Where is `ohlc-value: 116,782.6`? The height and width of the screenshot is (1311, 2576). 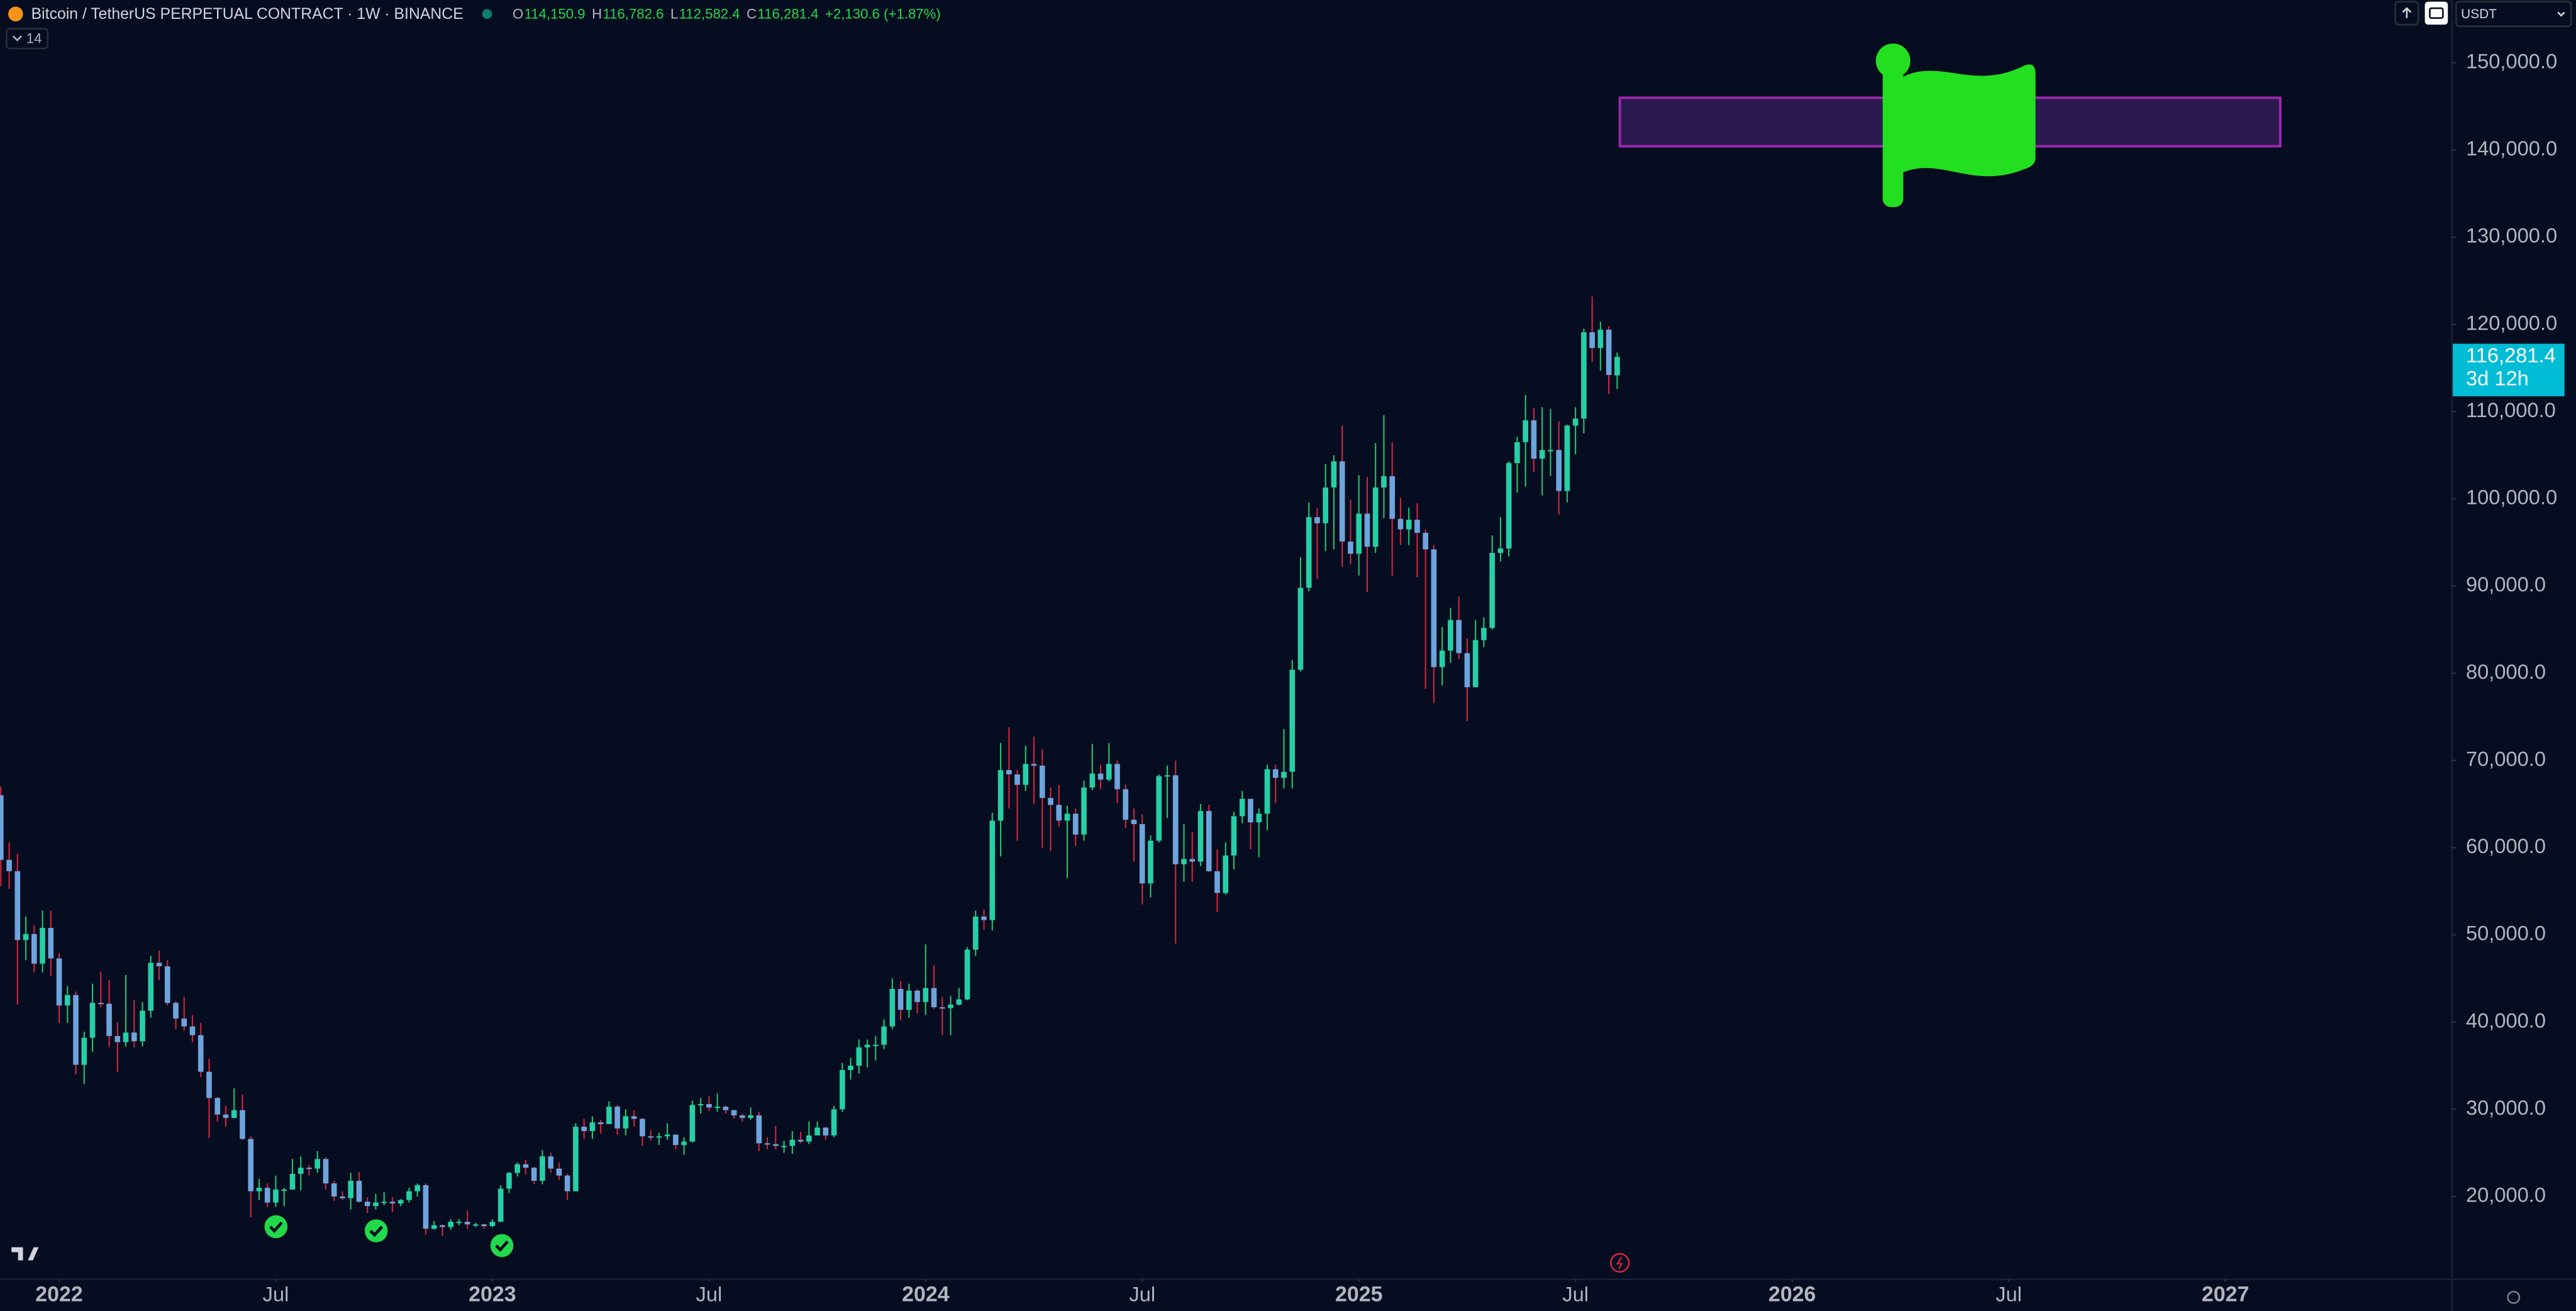 ohlc-value: 116,782.6 is located at coordinates (632, 13).